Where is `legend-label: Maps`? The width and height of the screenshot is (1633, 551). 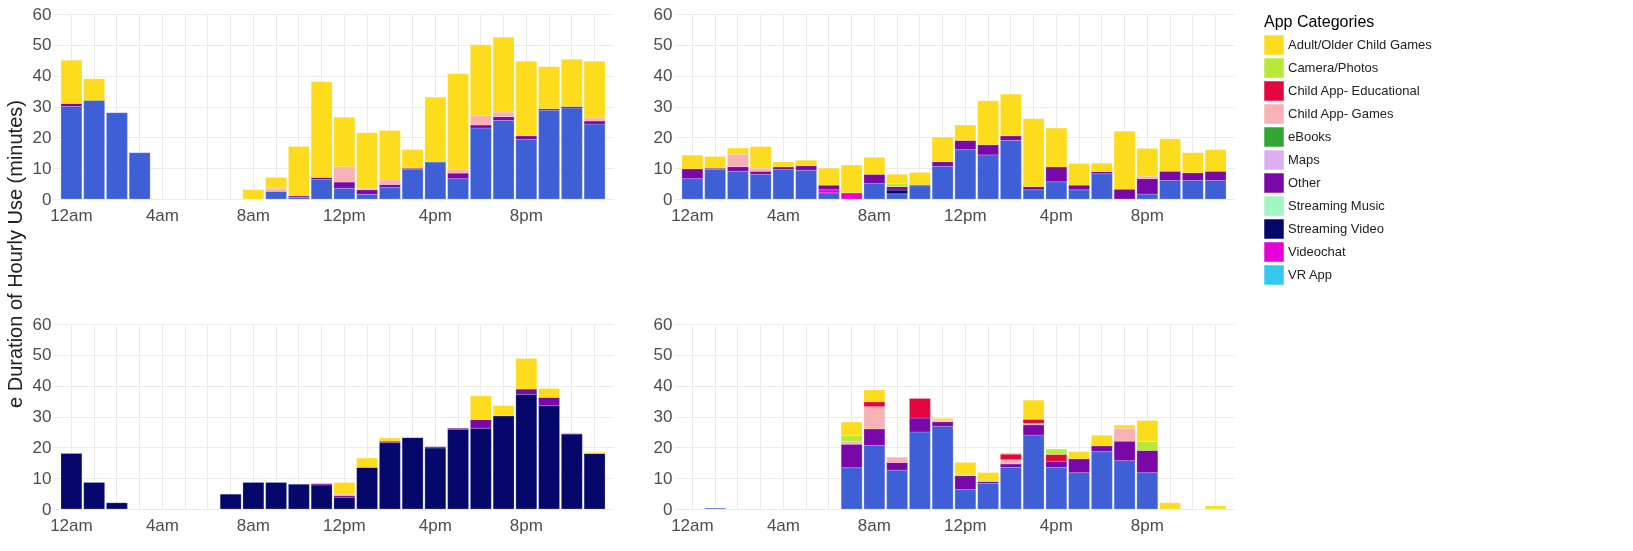 legend-label: Maps is located at coordinates (1304, 159).